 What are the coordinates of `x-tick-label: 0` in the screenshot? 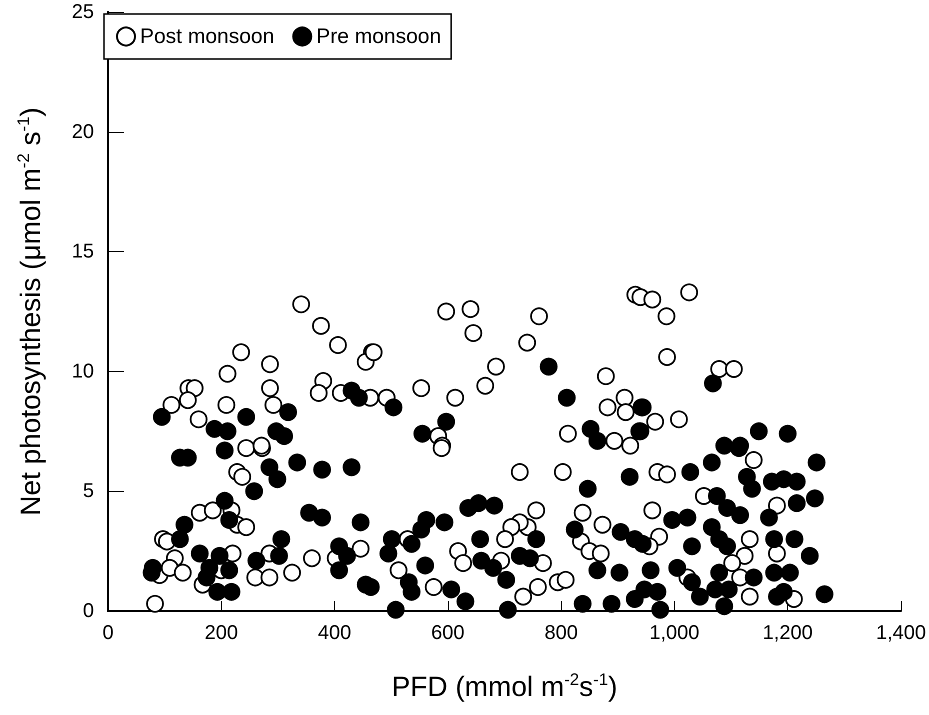 It's located at (108, 633).